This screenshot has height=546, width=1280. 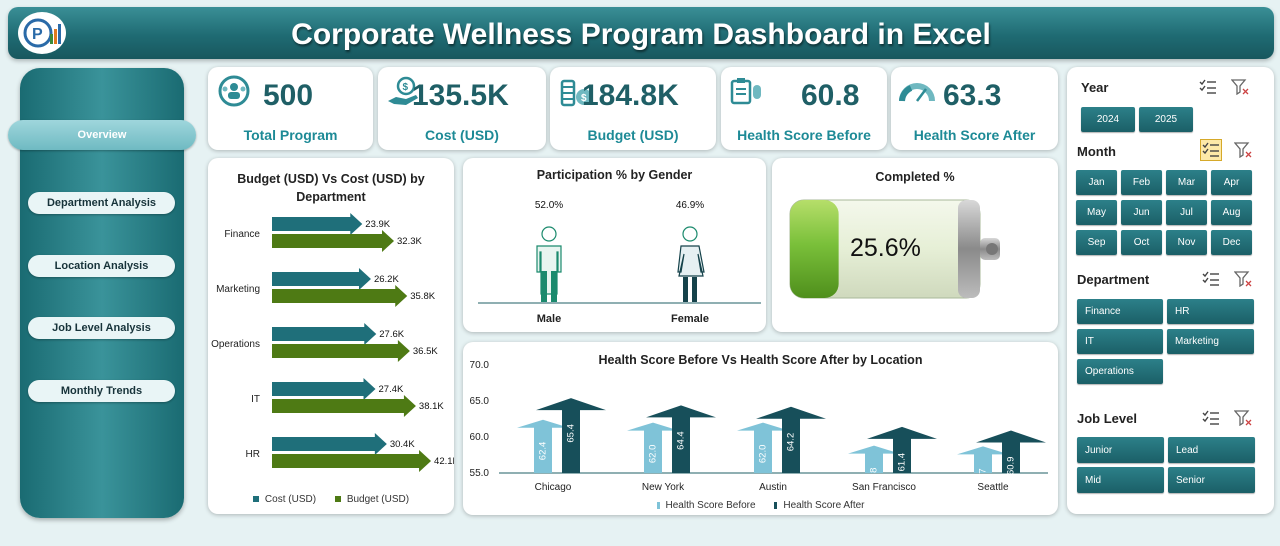 I want to click on nav-department-analysis: Department Analysis, so click(x=101, y=203).